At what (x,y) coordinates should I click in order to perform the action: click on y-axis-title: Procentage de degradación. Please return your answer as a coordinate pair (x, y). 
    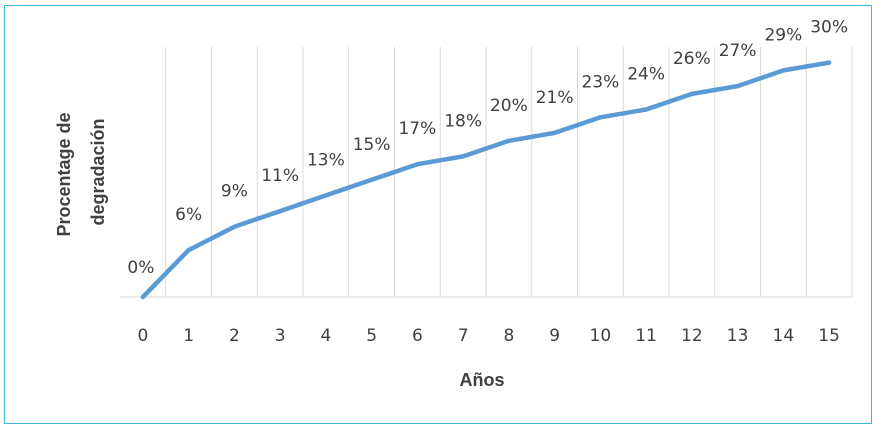
    Looking at the image, I should click on (81, 171).